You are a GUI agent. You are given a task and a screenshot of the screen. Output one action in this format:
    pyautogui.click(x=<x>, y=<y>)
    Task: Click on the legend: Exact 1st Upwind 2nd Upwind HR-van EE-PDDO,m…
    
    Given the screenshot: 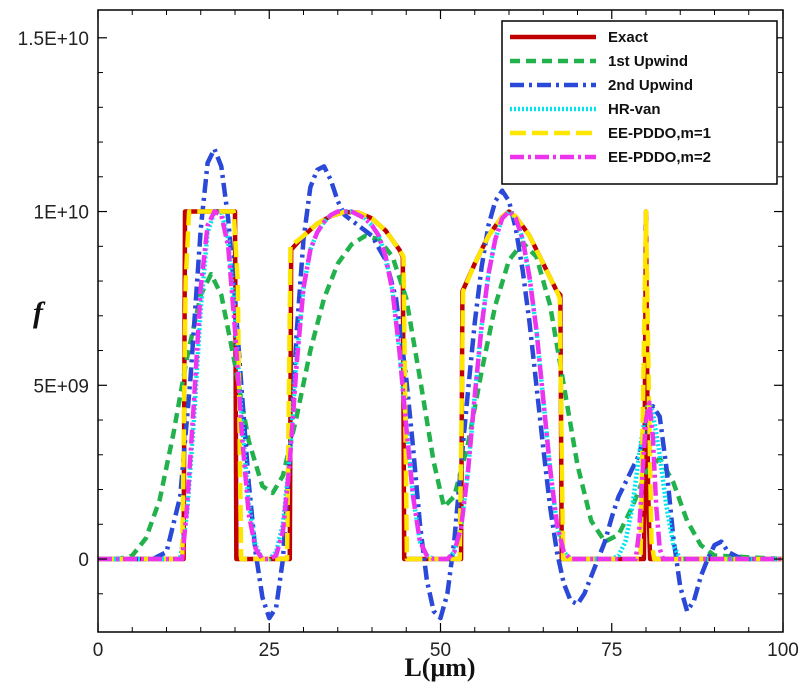 What is the action you would take?
    pyautogui.click(x=639, y=102)
    